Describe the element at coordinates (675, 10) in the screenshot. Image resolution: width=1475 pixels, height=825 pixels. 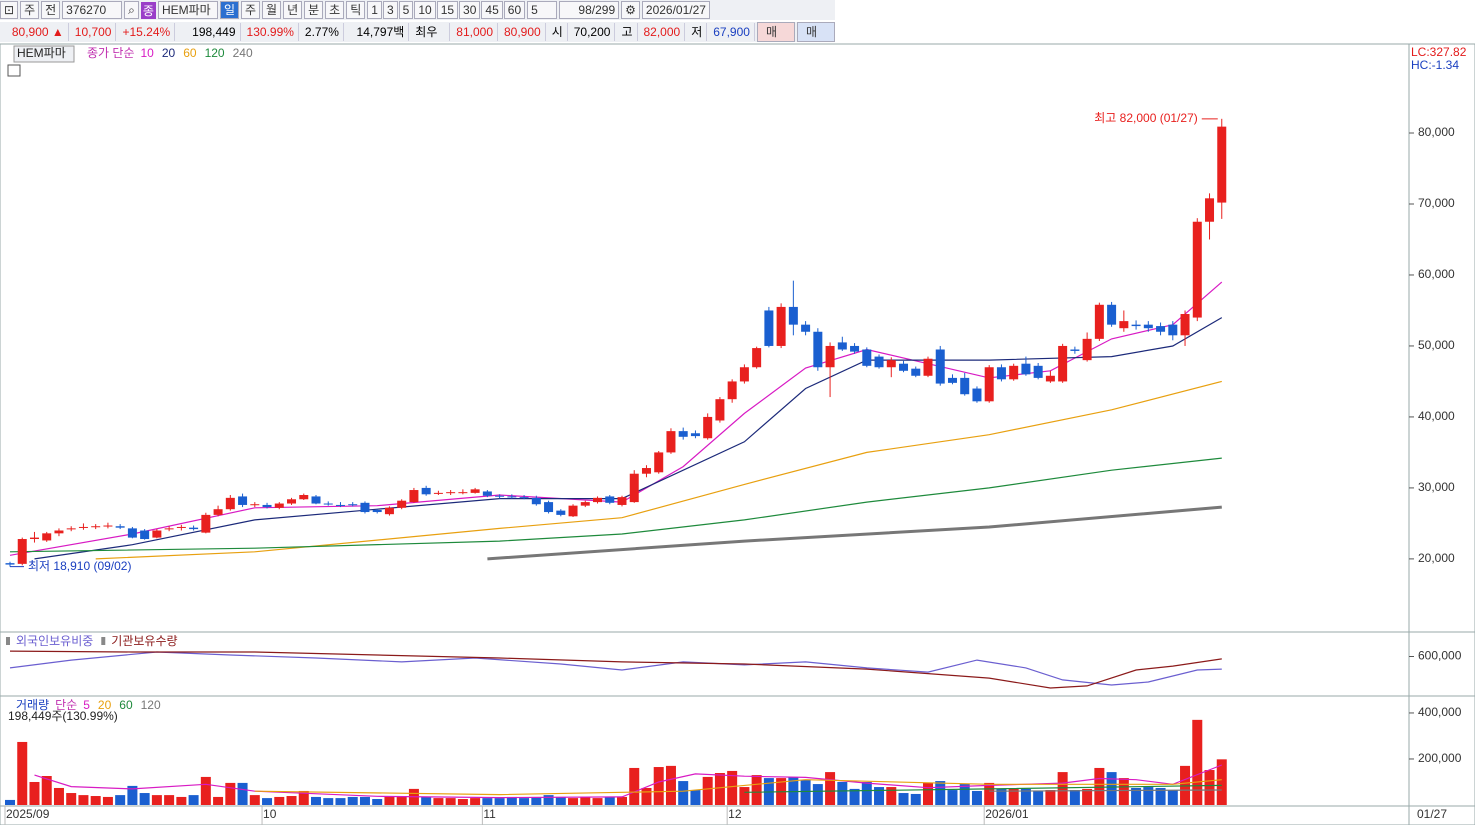
I see `date-input: 2026/01/27` at that location.